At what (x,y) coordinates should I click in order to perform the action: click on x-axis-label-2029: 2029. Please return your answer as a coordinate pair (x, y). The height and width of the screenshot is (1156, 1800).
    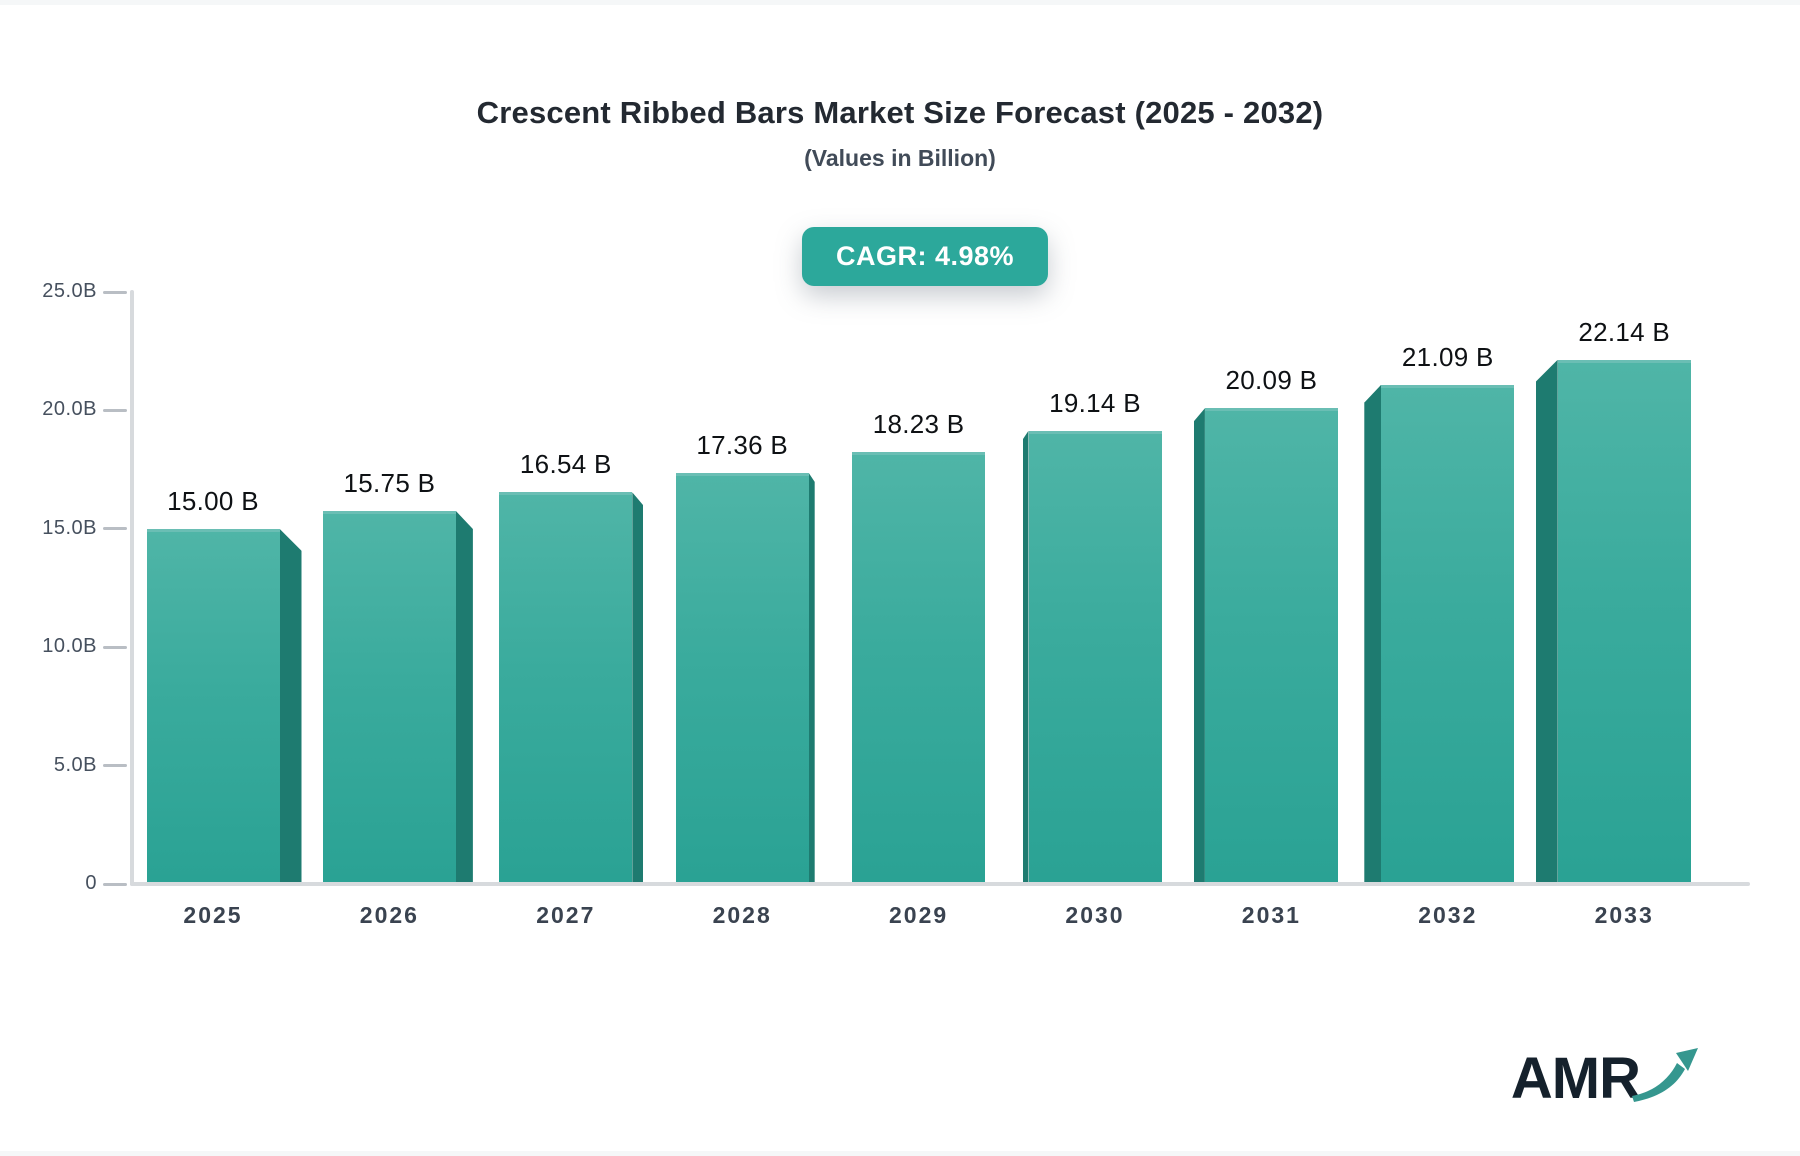
    Looking at the image, I should click on (919, 915).